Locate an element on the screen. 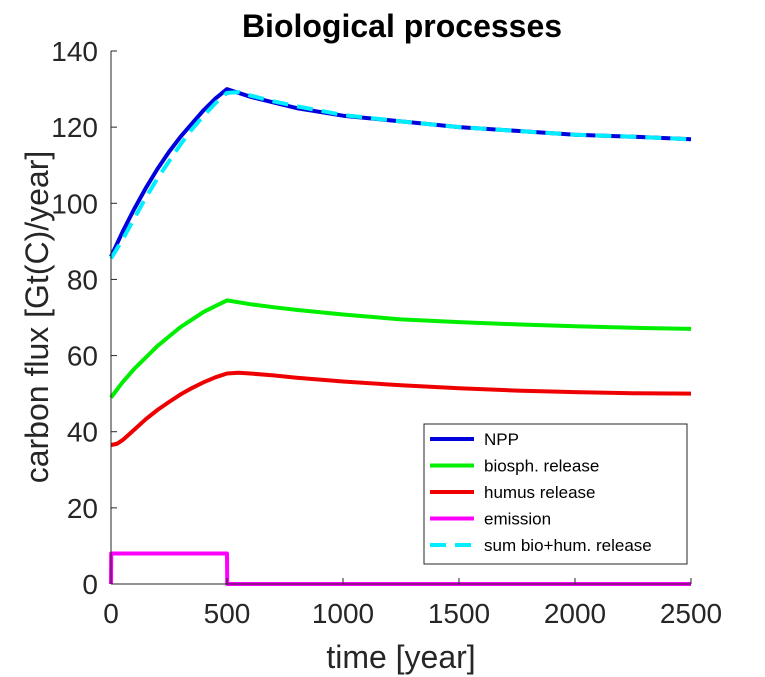 Image resolution: width=765 pixels, height=677 pixels. x-tick-label-3: 1500 is located at coordinates (459, 613).